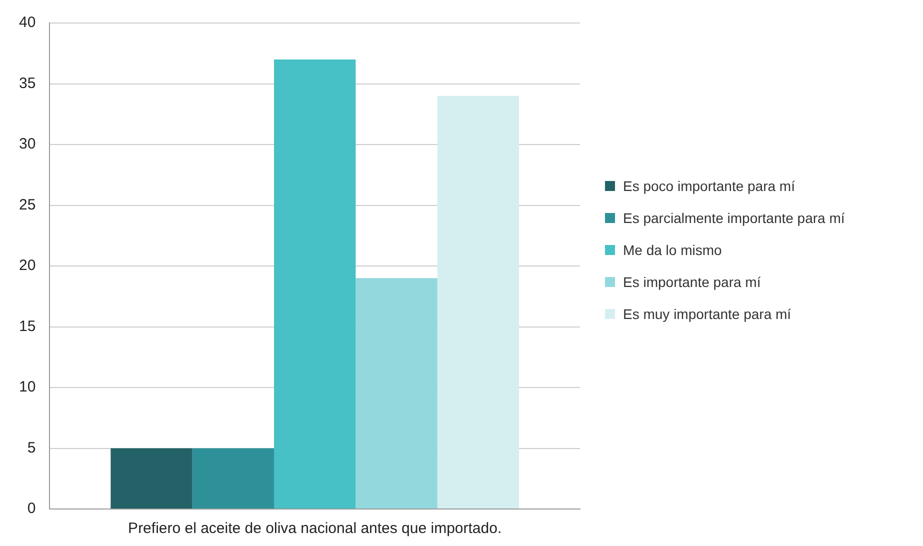 Image resolution: width=923 pixels, height=546 pixels. I want to click on y-tick-label: 15, so click(27, 326).